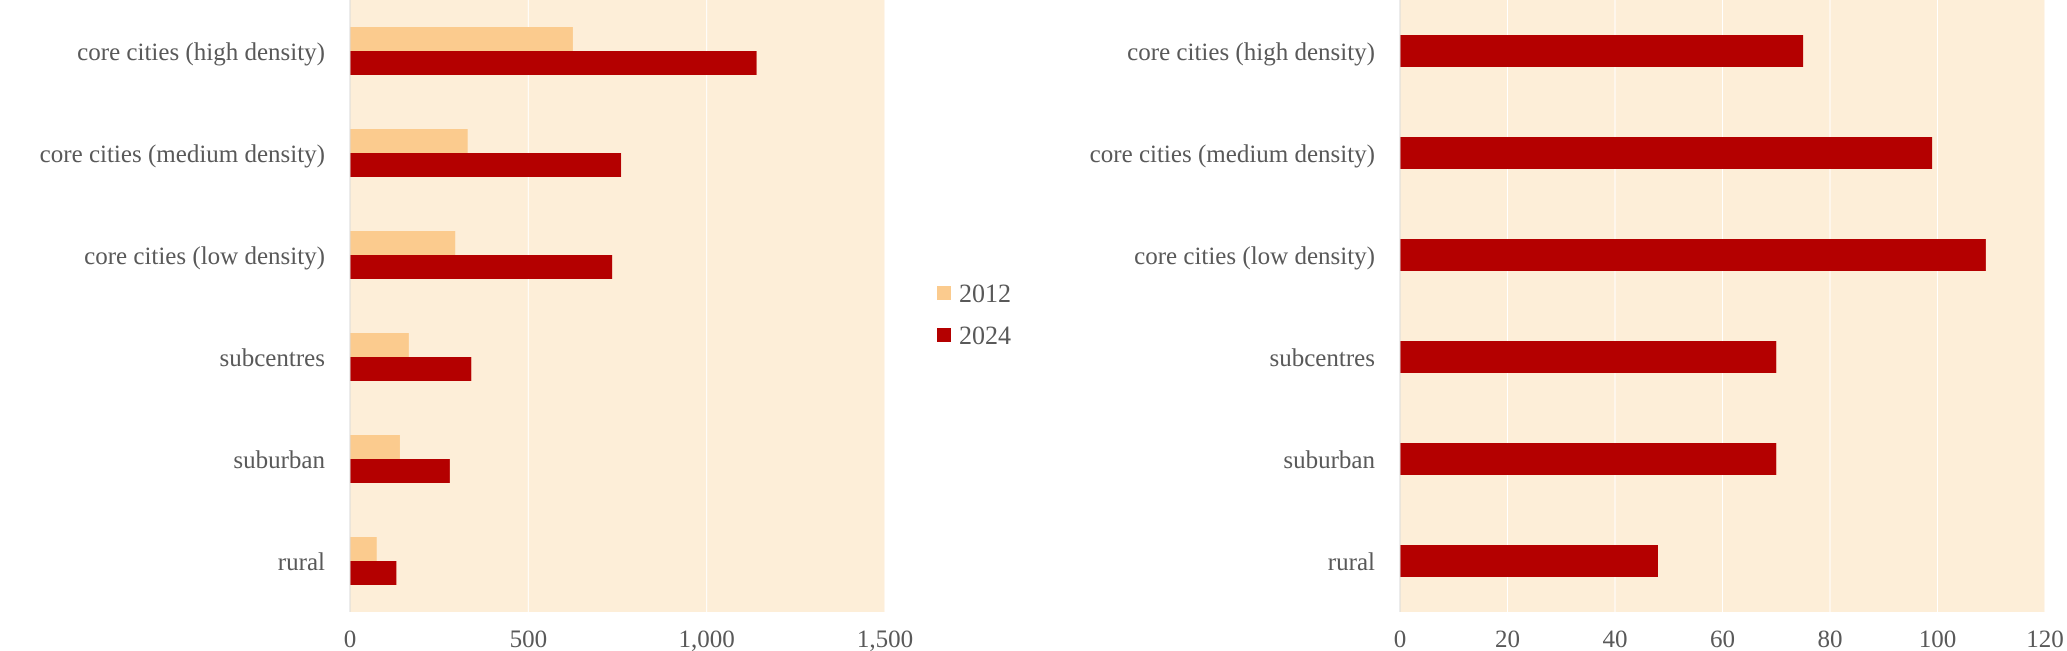  Describe the element at coordinates (379, 345) in the screenshot. I see `left-bar-2012-subcentres` at that location.